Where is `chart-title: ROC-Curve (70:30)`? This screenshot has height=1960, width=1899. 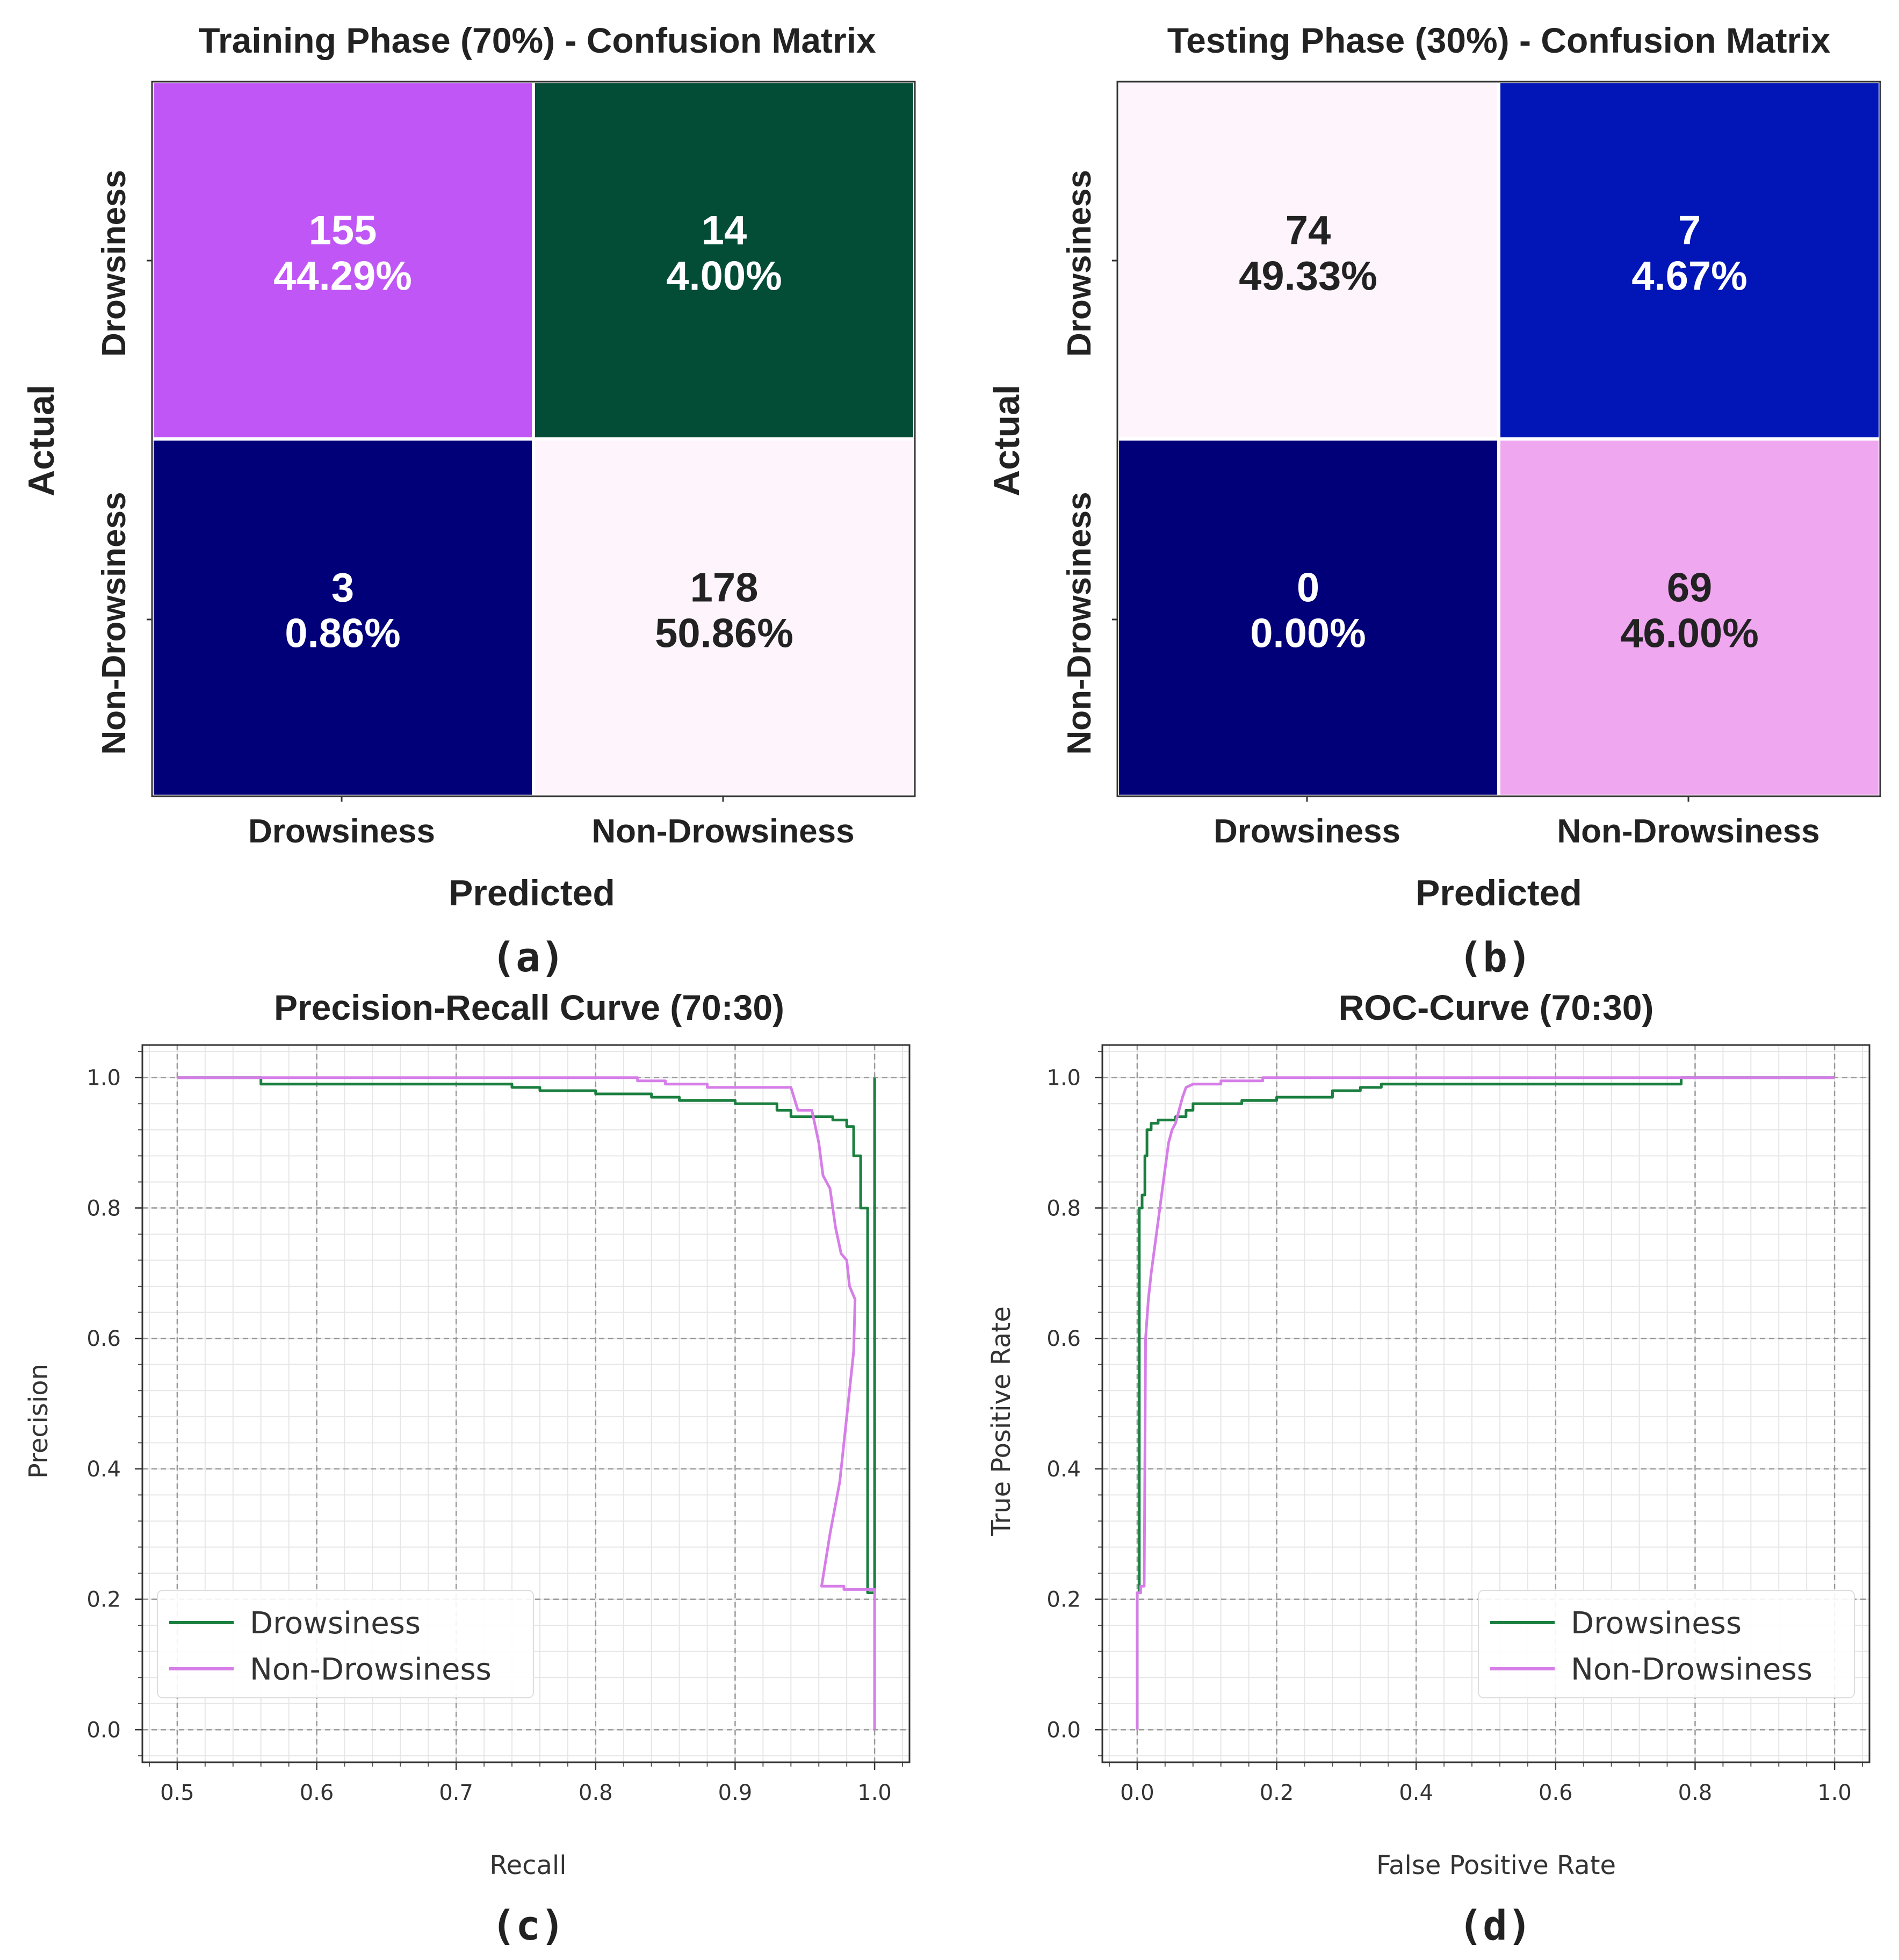
chart-title: ROC-Curve (70:30) is located at coordinates (1496, 1007).